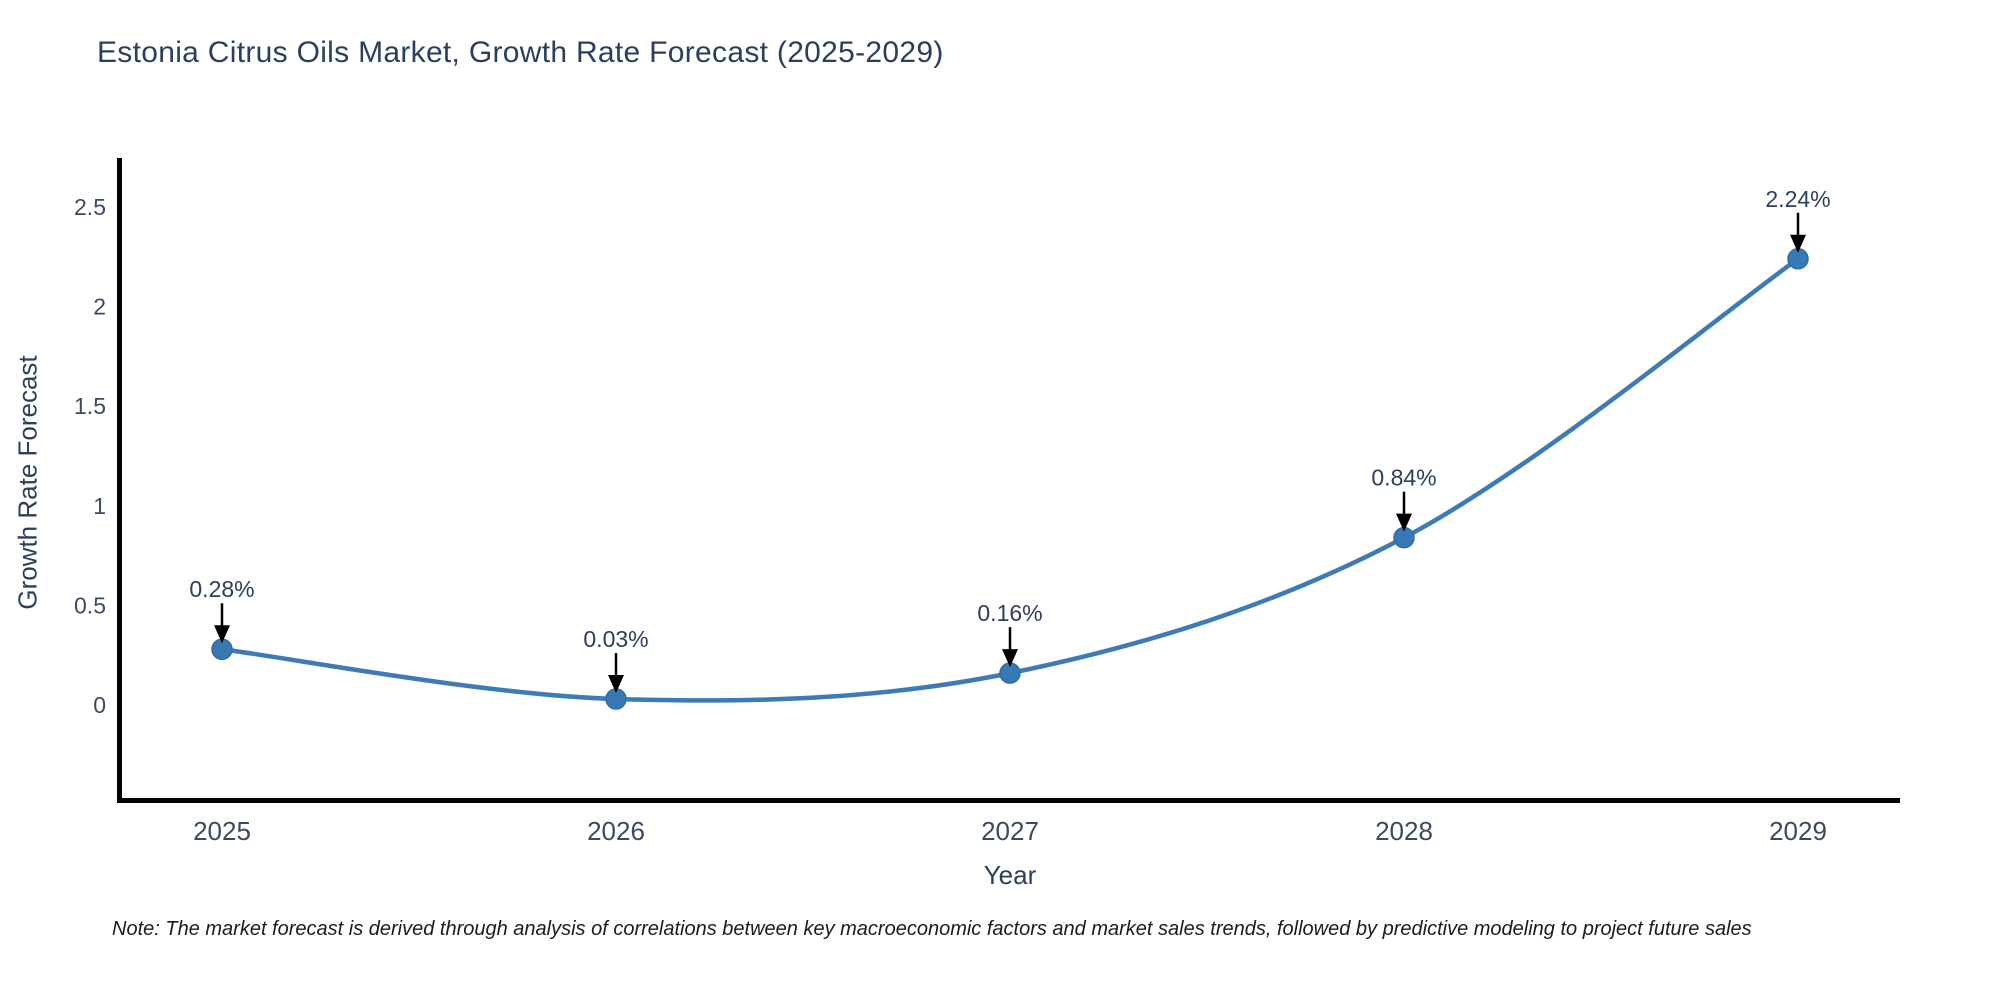 Image resolution: width=2000 pixels, height=1000 pixels. I want to click on x-tick-label: 2027, so click(1010, 831).